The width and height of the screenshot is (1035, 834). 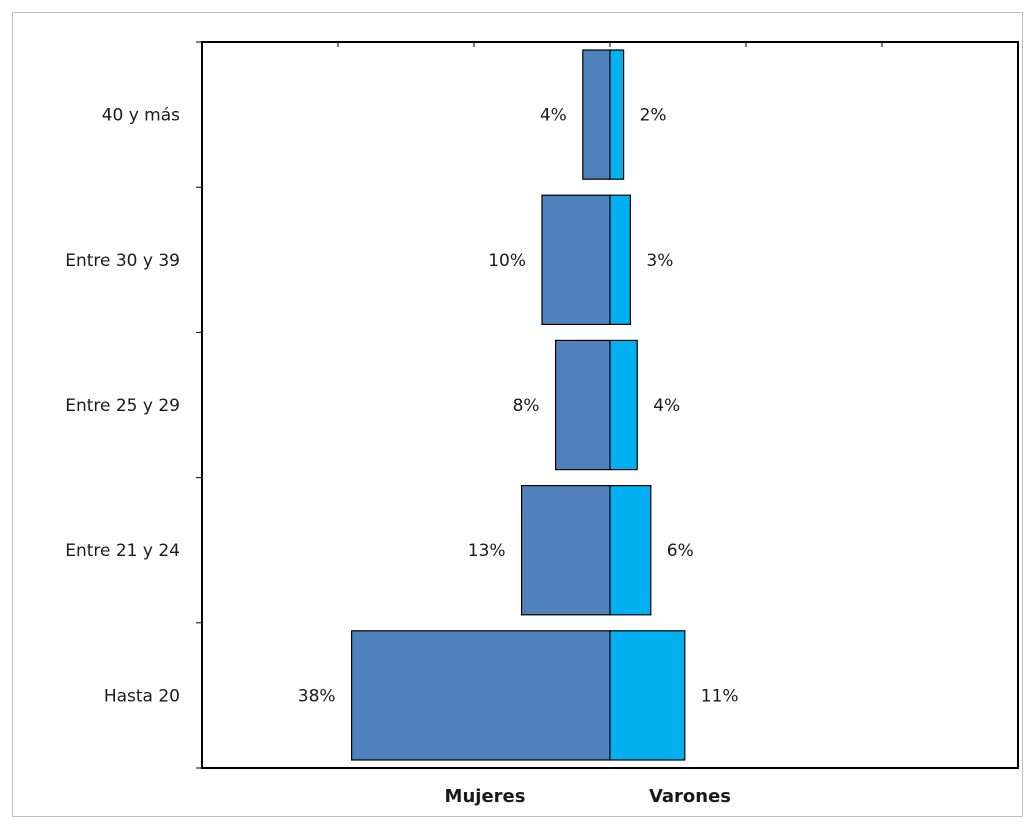 What do you see at coordinates (526, 406) in the screenshot?
I see `data-label-mujeres: 8%` at bounding box center [526, 406].